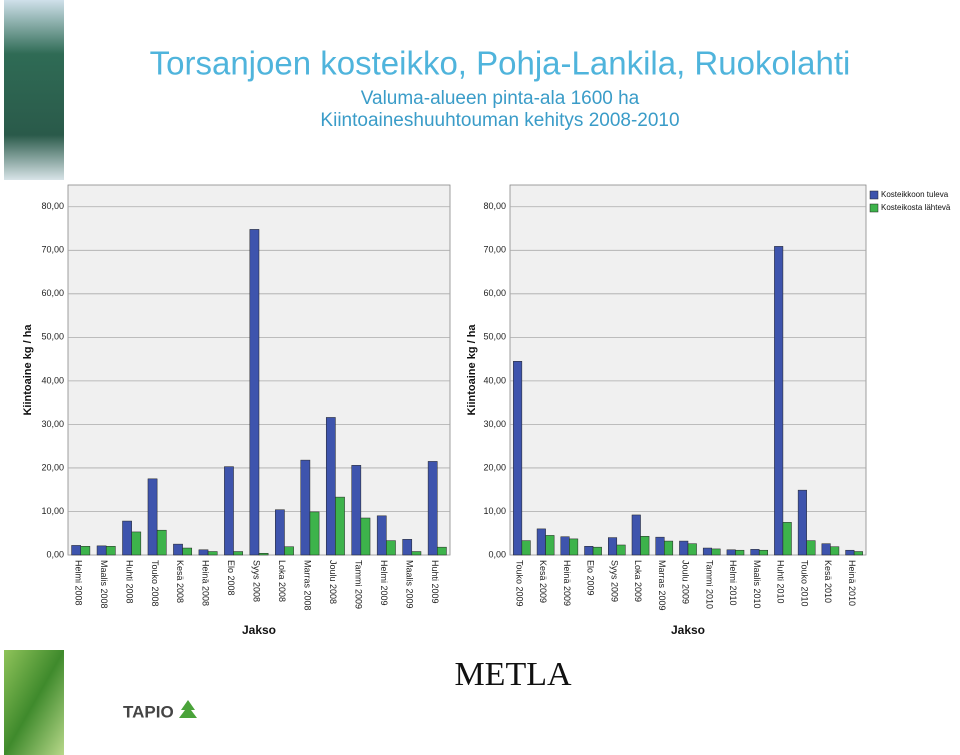 The height and width of the screenshot is (755, 960). What do you see at coordinates (828, 581) in the screenshot?
I see `x-tick-label: Kesä 2010` at bounding box center [828, 581].